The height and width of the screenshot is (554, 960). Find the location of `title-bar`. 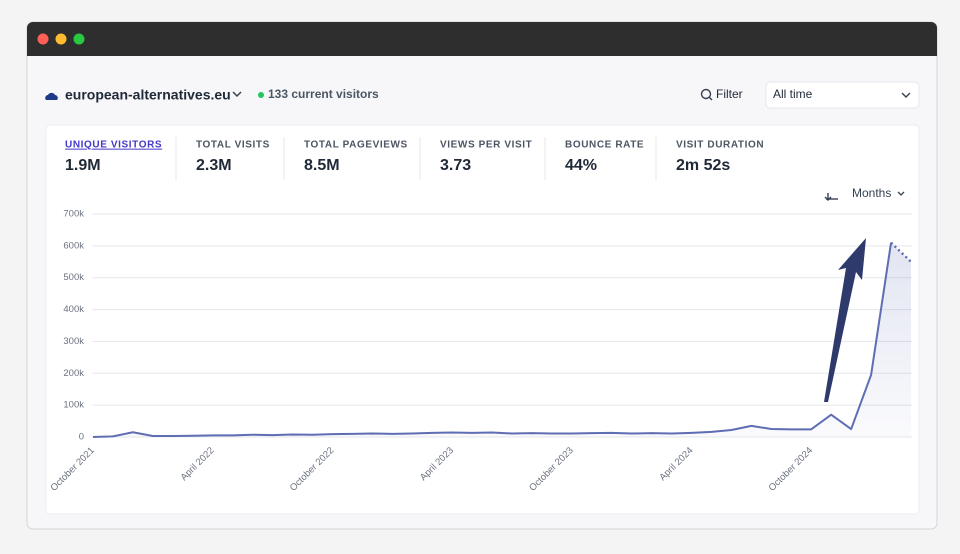

title-bar is located at coordinates (482, 39).